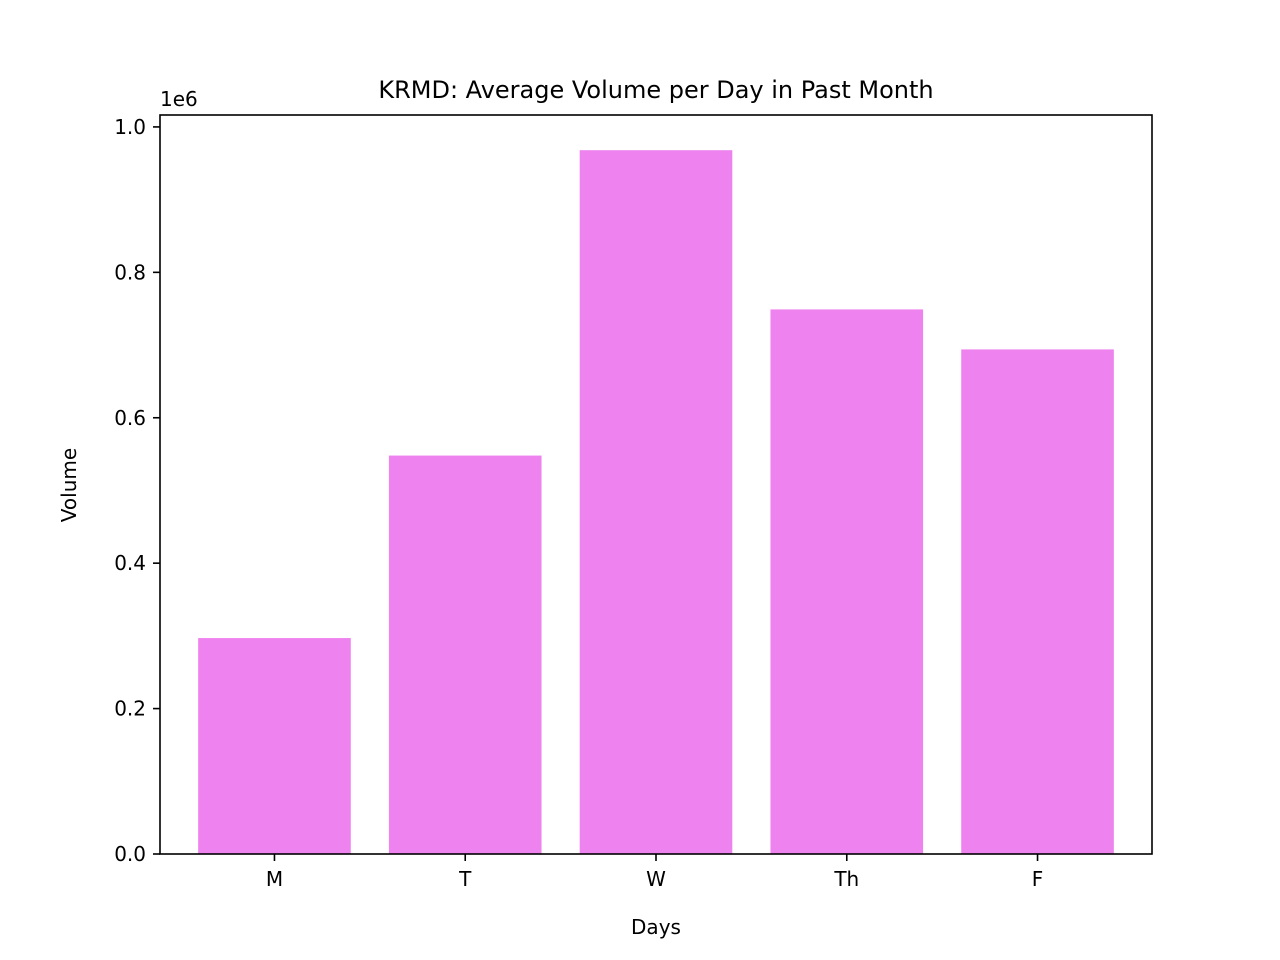 This screenshot has height=960, width=1280. What do you see at coordinates (130, 127) in the screenshot?
I see `y-tick-label: 1.0` at bounding box center [130, 127].